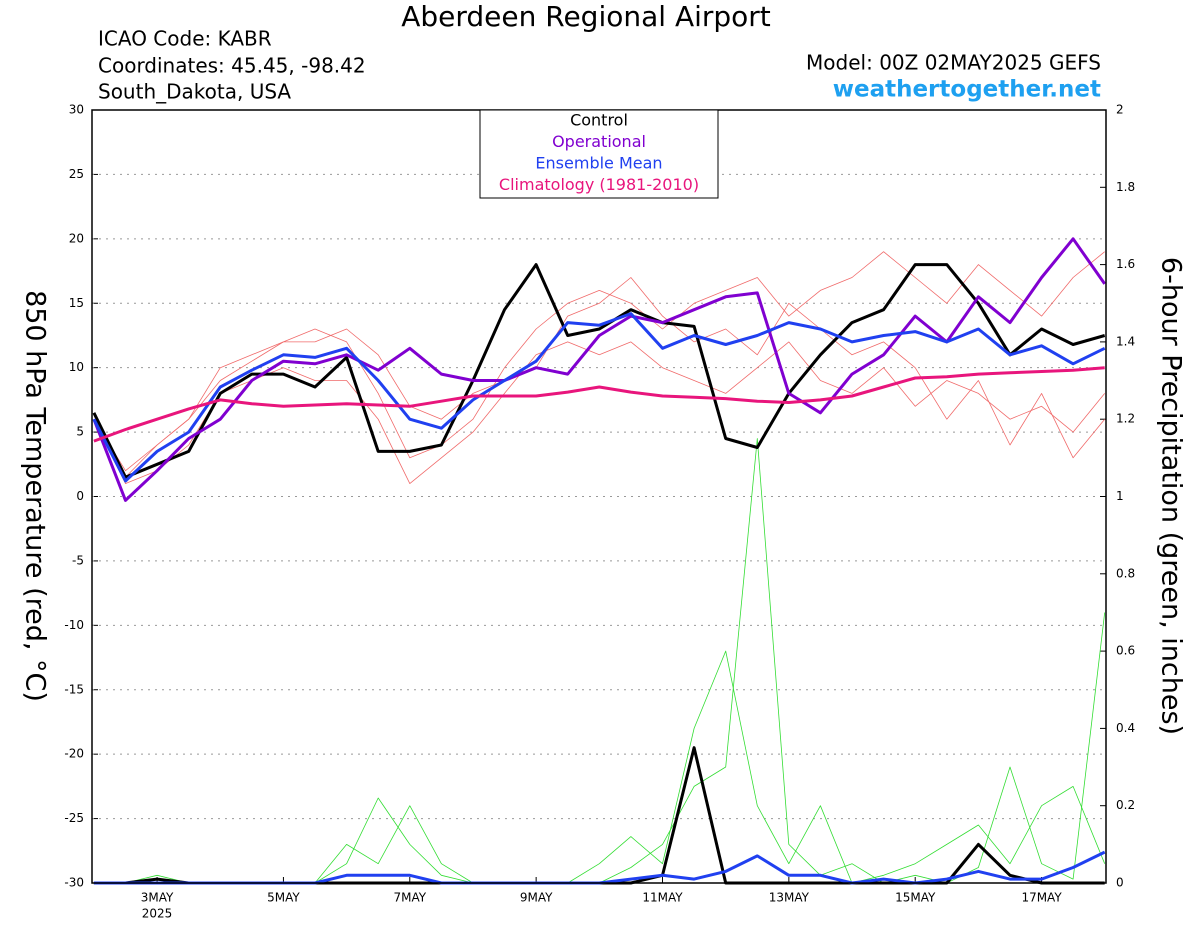 This screenshot has width=1200, height=927. Describe the element at coordinates (953, 63) in the screenshot. I see `model: Model: 00Z 02MAY2025 GEFS` at that location.